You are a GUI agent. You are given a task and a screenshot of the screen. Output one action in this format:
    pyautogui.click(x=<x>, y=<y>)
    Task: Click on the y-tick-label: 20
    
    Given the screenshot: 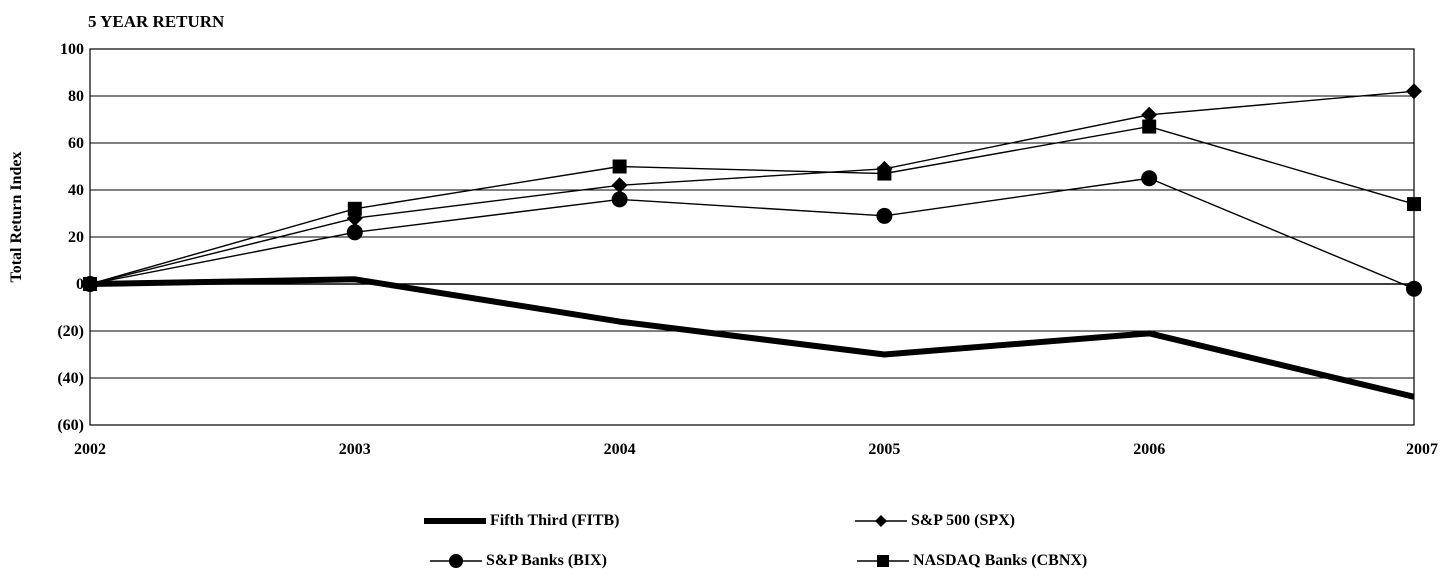 What is the action you would take?
    pyautogui.click(x=76, y=237)
    